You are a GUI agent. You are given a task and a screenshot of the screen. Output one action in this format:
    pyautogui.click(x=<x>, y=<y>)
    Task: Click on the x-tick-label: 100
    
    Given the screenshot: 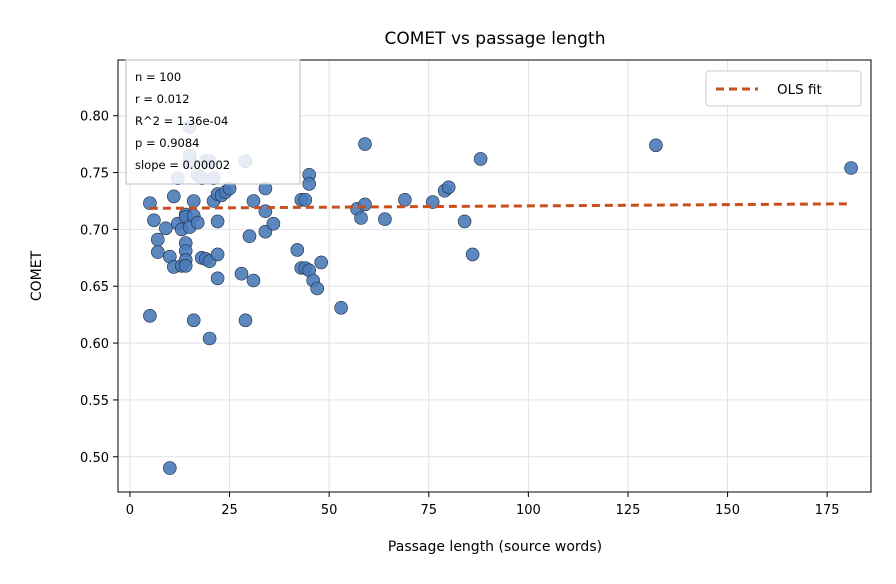 What is the action you would take?
    pyautogui.click(x=528, y=510)
    